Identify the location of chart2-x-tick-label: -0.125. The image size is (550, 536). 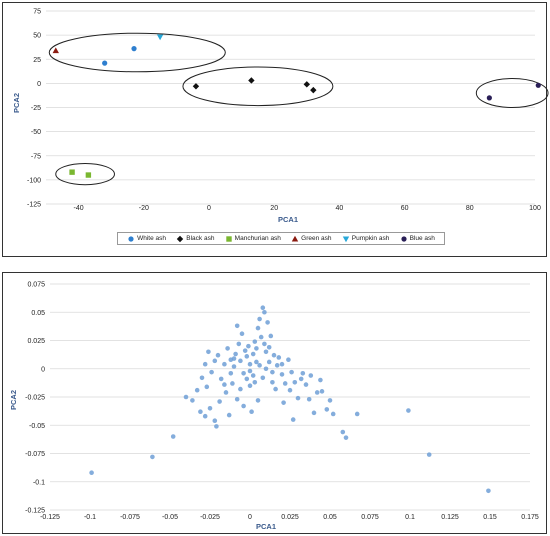
(50, 517).